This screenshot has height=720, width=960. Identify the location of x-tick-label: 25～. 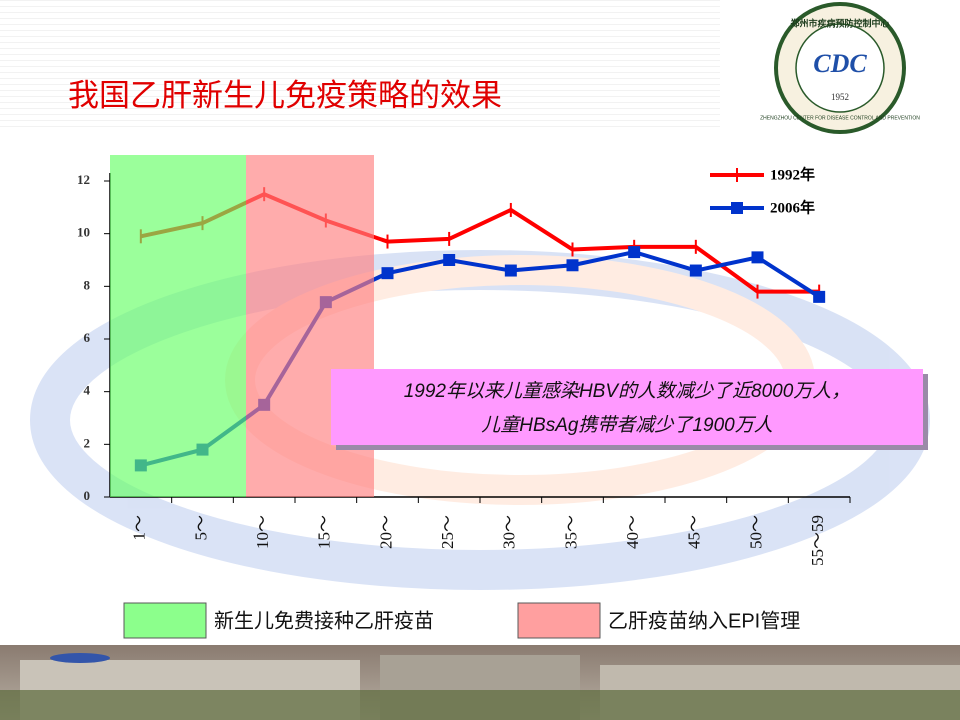
(447, 532).